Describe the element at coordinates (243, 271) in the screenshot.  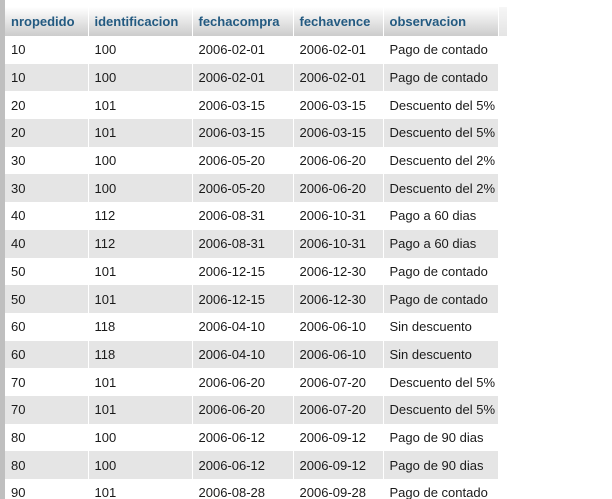
I see `cell-fechacompra: 2006-12-15` at that location.